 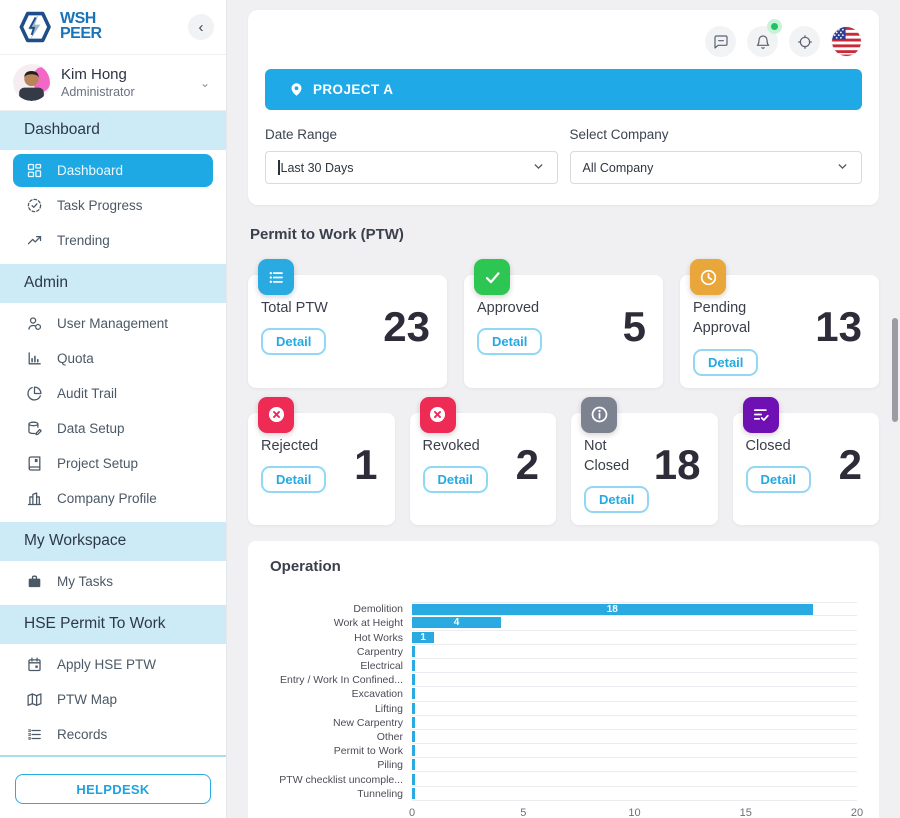 What do you see at coordinates (113, 756) in the screenshot?
I see `sidebar-divider` at bounding box center [113, 756].